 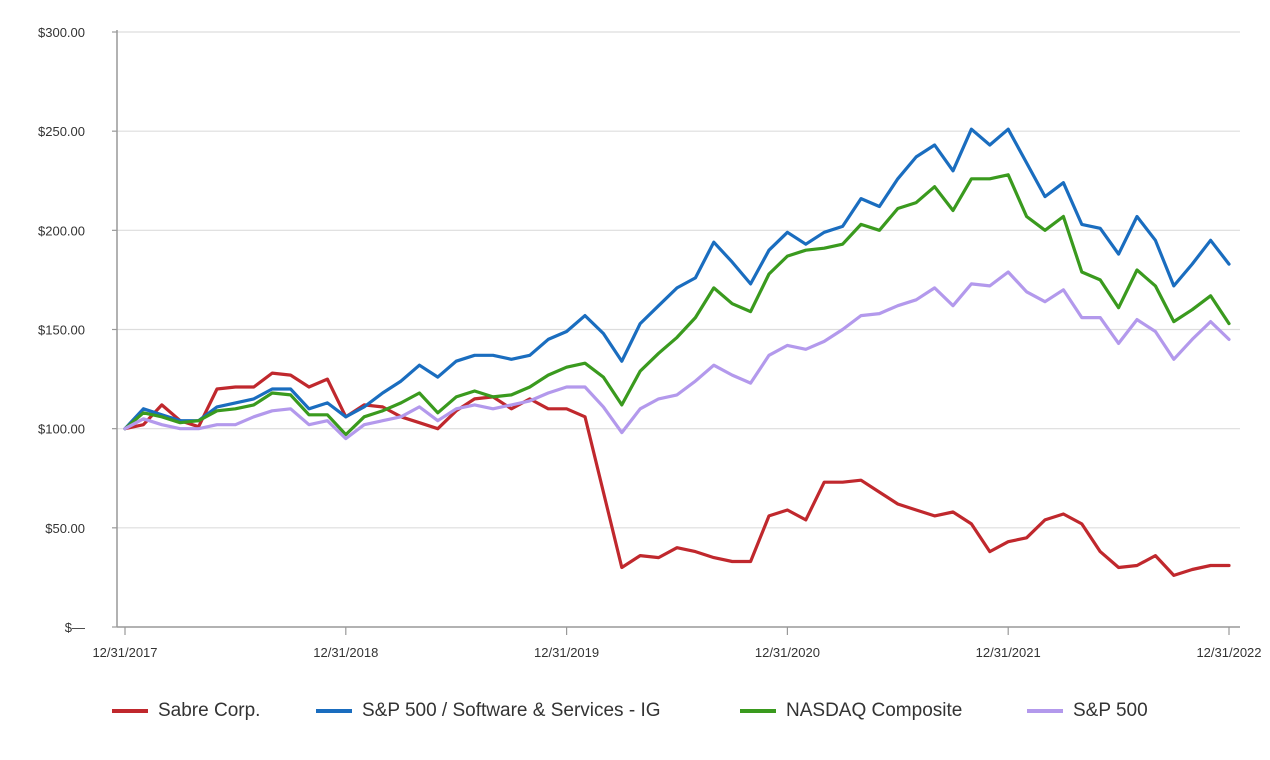 I want to click on y-tick-label: $300.00, so click(x=61, y=32).